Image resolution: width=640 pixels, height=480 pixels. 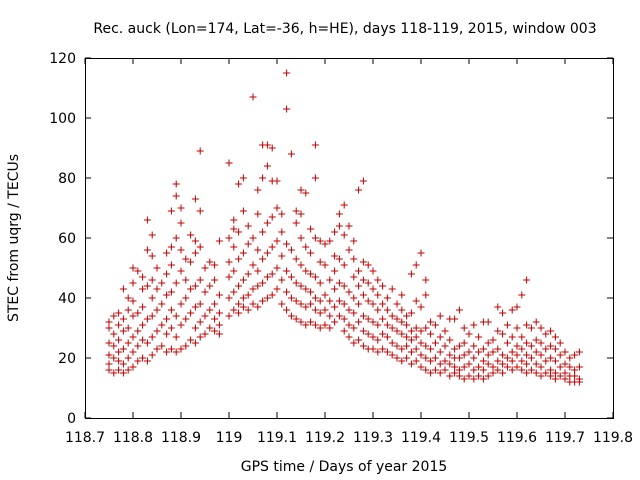 I want to click on x-tick-label: 119.7, so click(x=565, y=438).